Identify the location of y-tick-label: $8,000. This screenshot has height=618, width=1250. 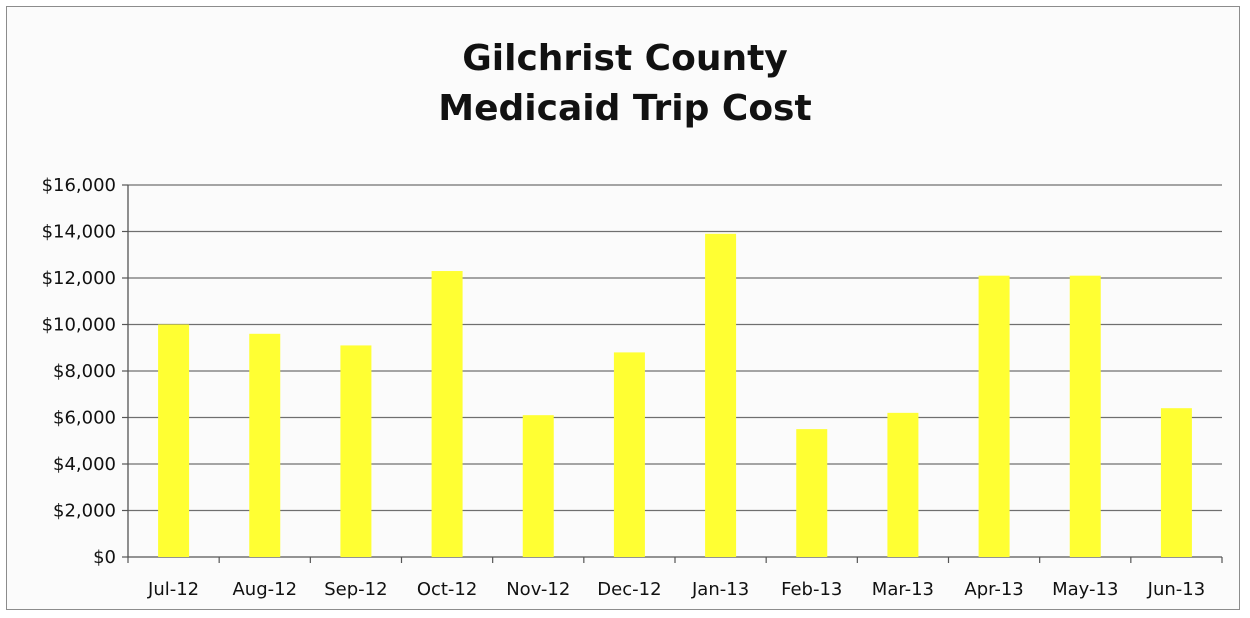
(84, 371).